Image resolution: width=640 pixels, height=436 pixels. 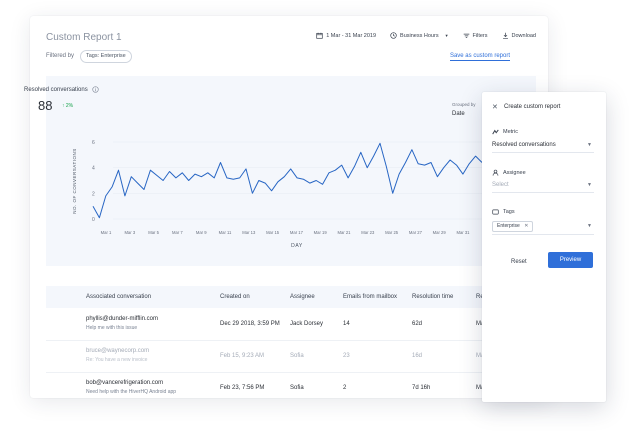 I want to click on y-tick-label: 4, so click(x=93, y=169).